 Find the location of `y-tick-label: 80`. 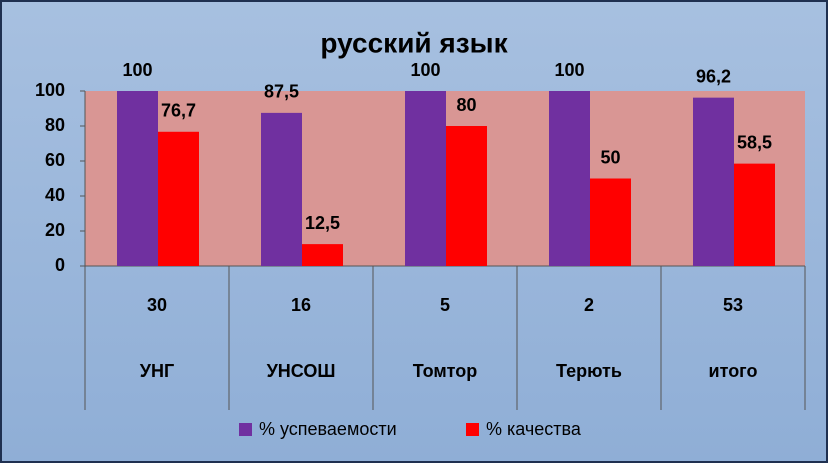

y-tick-label: 80 is located at coordinates (55, 125).